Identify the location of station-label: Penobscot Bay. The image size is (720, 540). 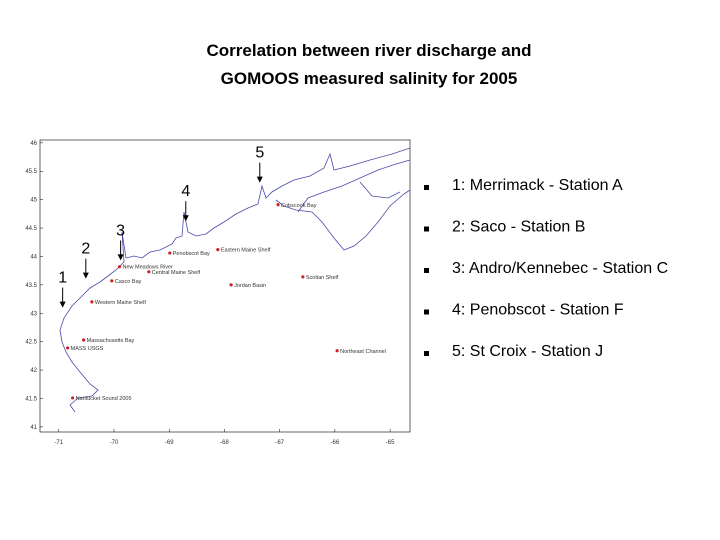
(191, 254).